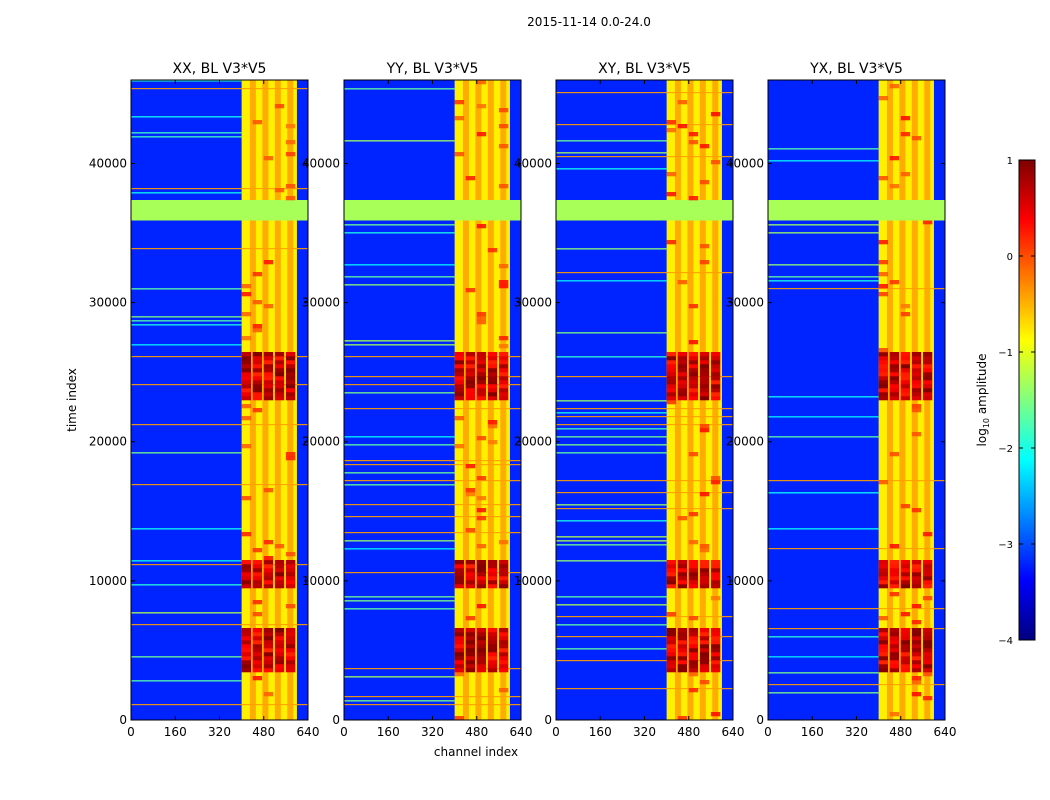  Describe the element at coordinates (745, 581) in the screenshot. I see `y-tick-label: 10000` at that location.